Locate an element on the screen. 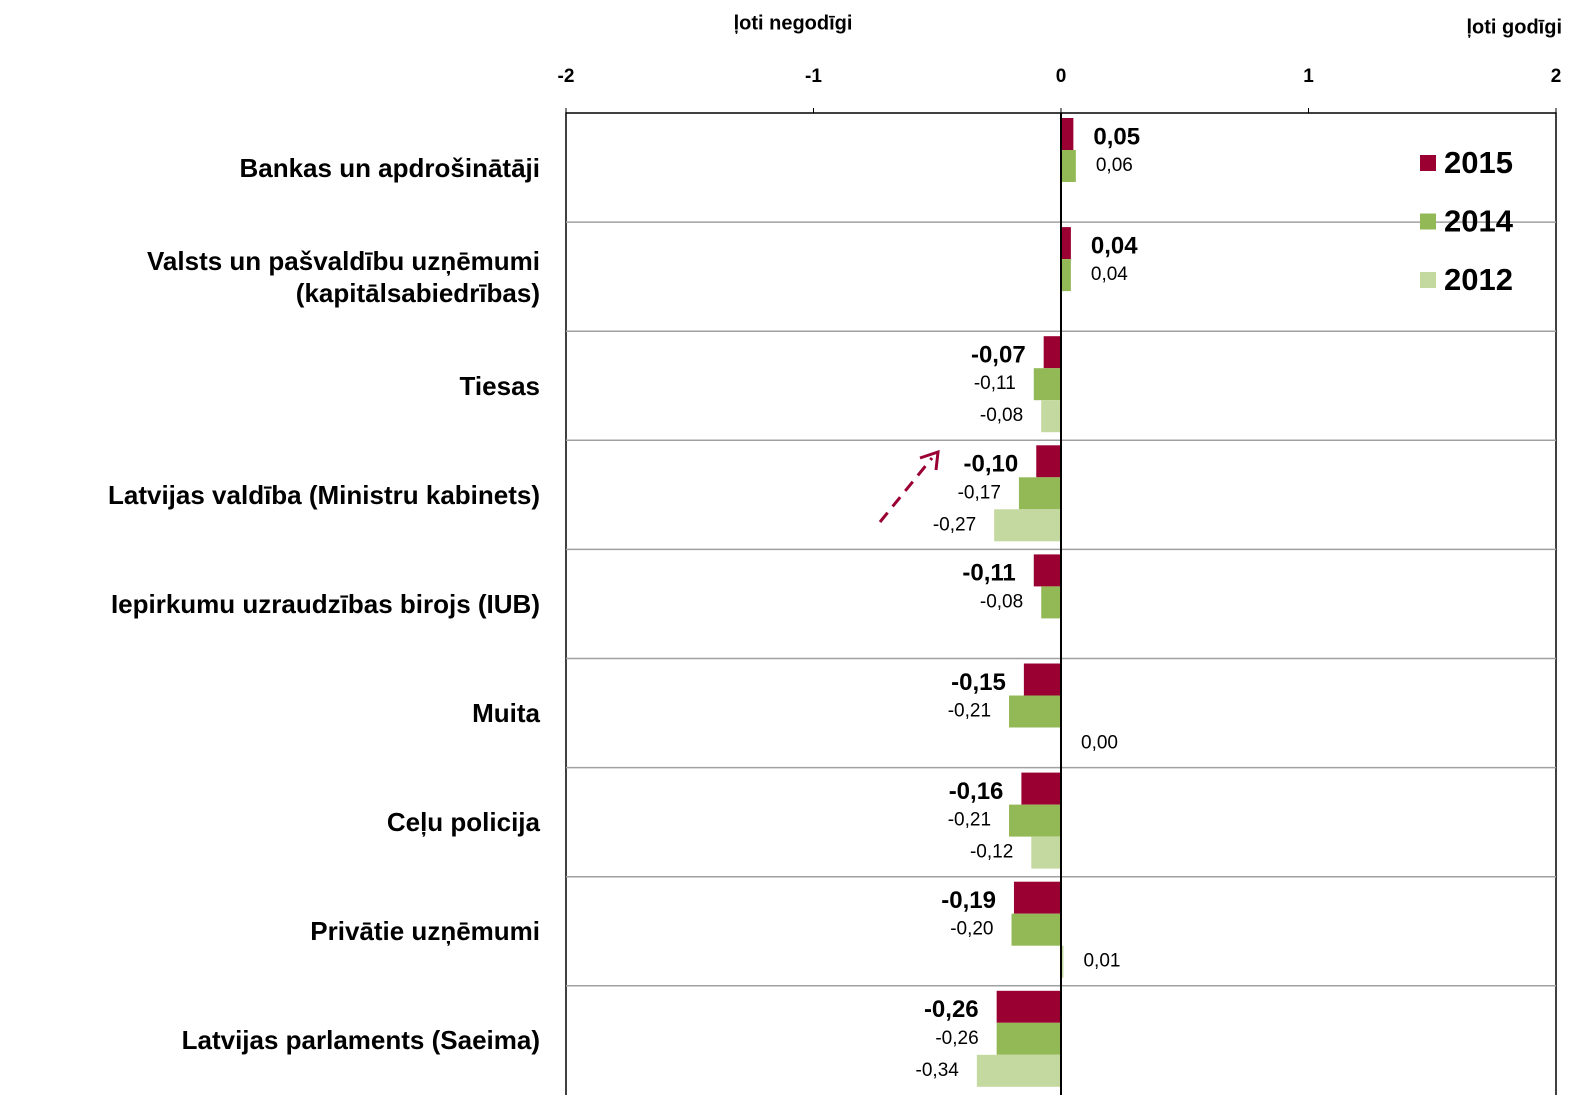 The image size is (1571, 1095). value-label: -0,12 is located at coordinates (991, 852).